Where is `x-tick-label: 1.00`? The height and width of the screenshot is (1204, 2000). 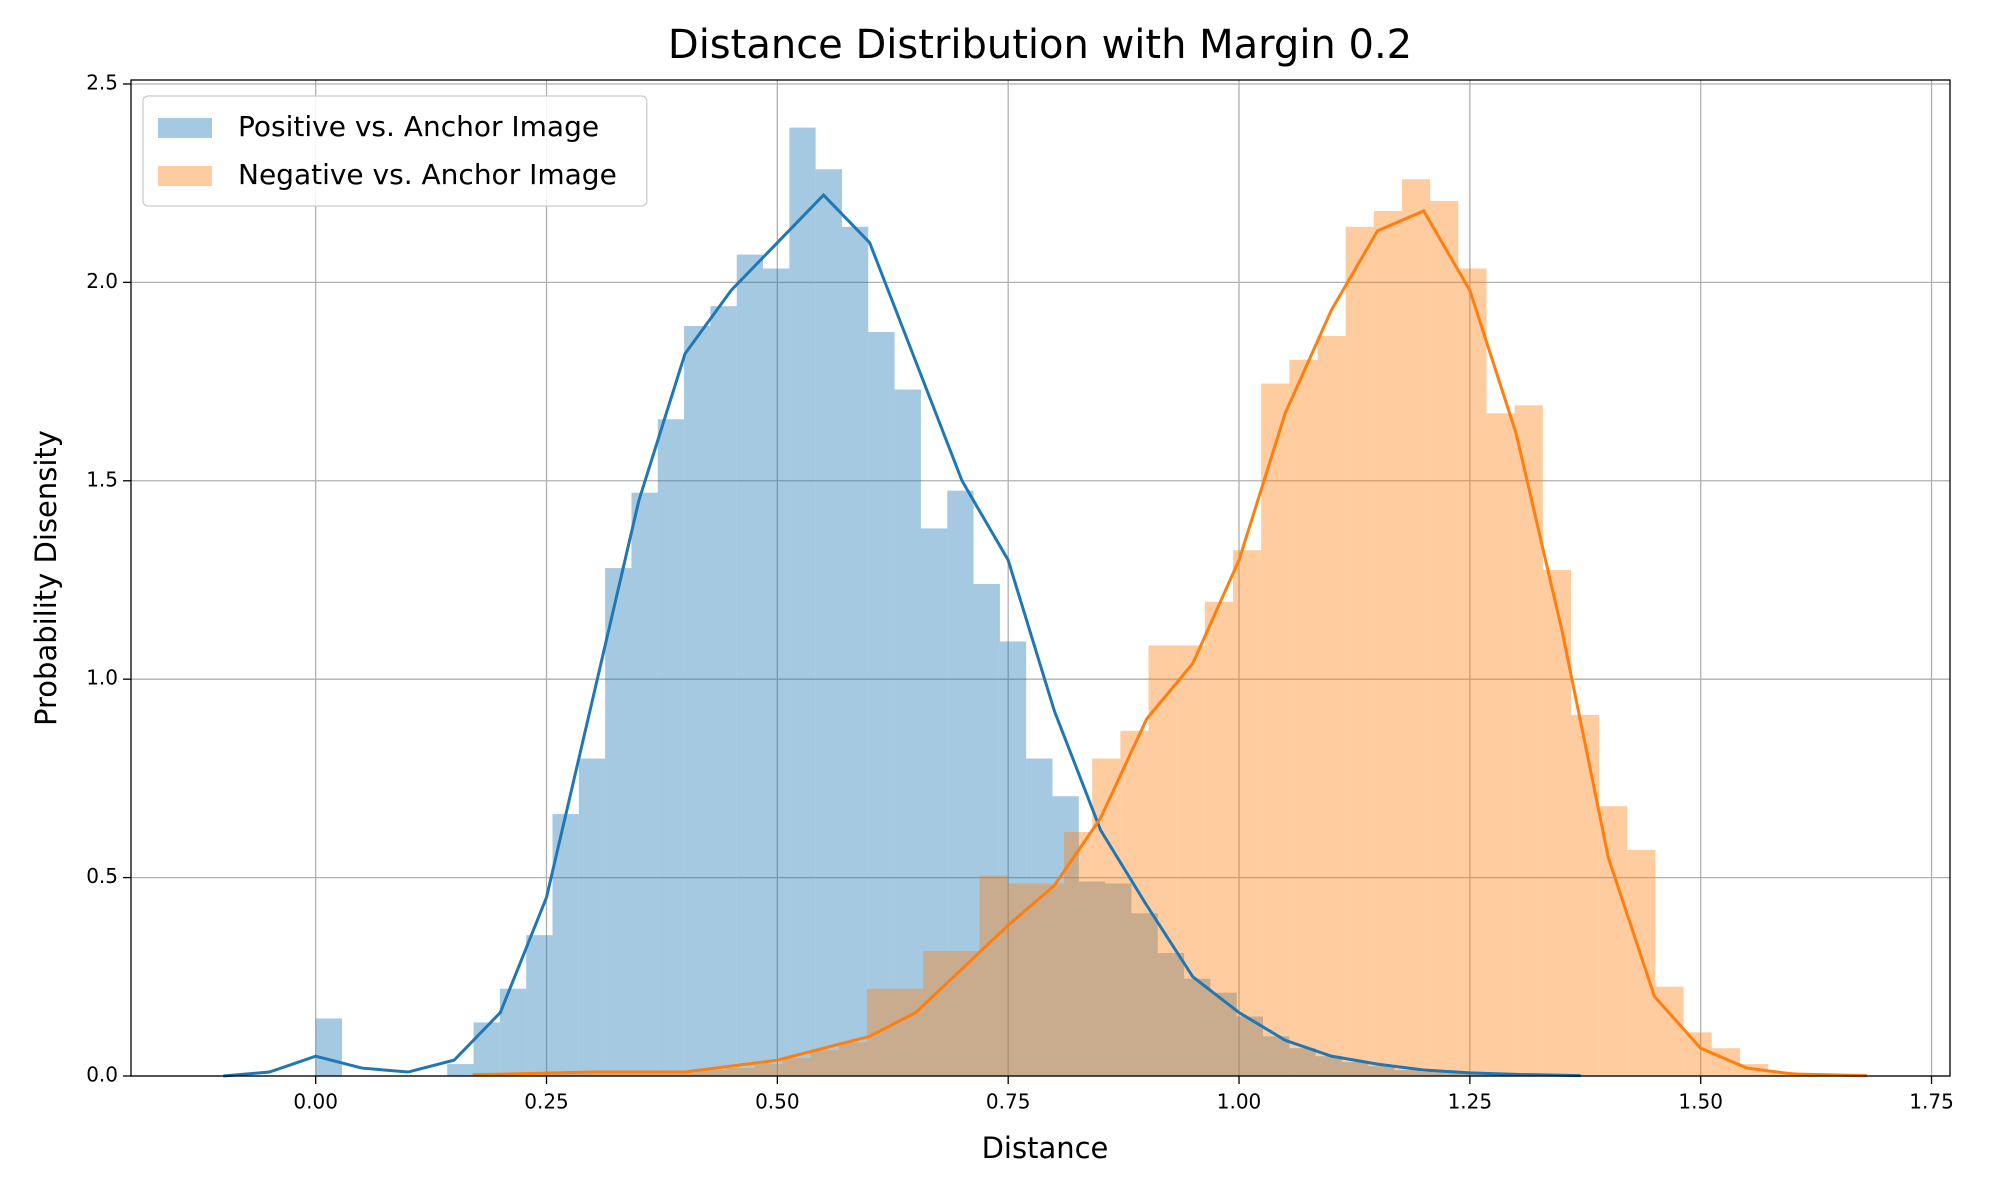 x-tick-label: 1.00 is located at coordinates (1239, 1102).